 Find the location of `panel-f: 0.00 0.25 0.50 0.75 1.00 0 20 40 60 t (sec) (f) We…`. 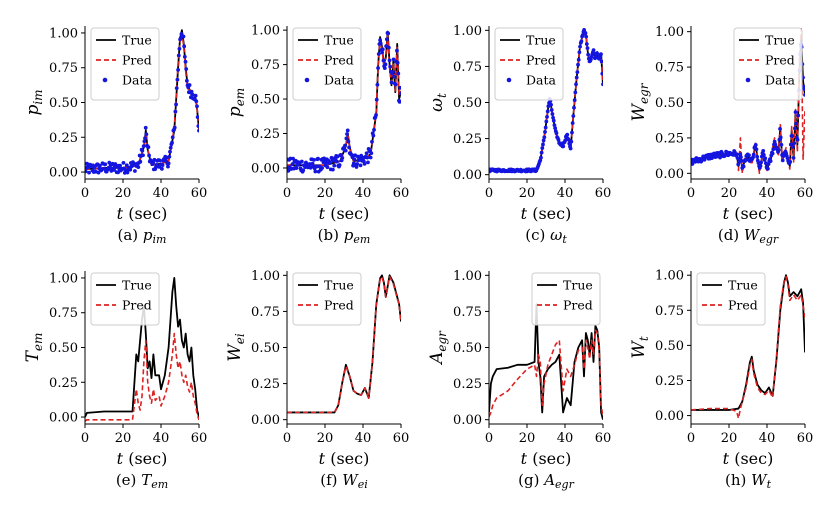

panel-f: 0.00 0.25 0.50 0.75 1.00 0 20 40 60 t (sec) (f) We… is located at coordinates (317, 380).